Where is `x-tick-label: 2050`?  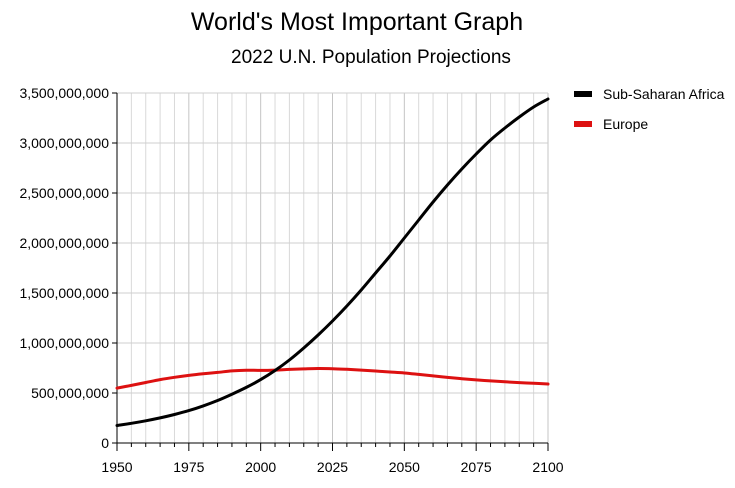 x-tick-label: 2050 is located at coordinates (404, 467).